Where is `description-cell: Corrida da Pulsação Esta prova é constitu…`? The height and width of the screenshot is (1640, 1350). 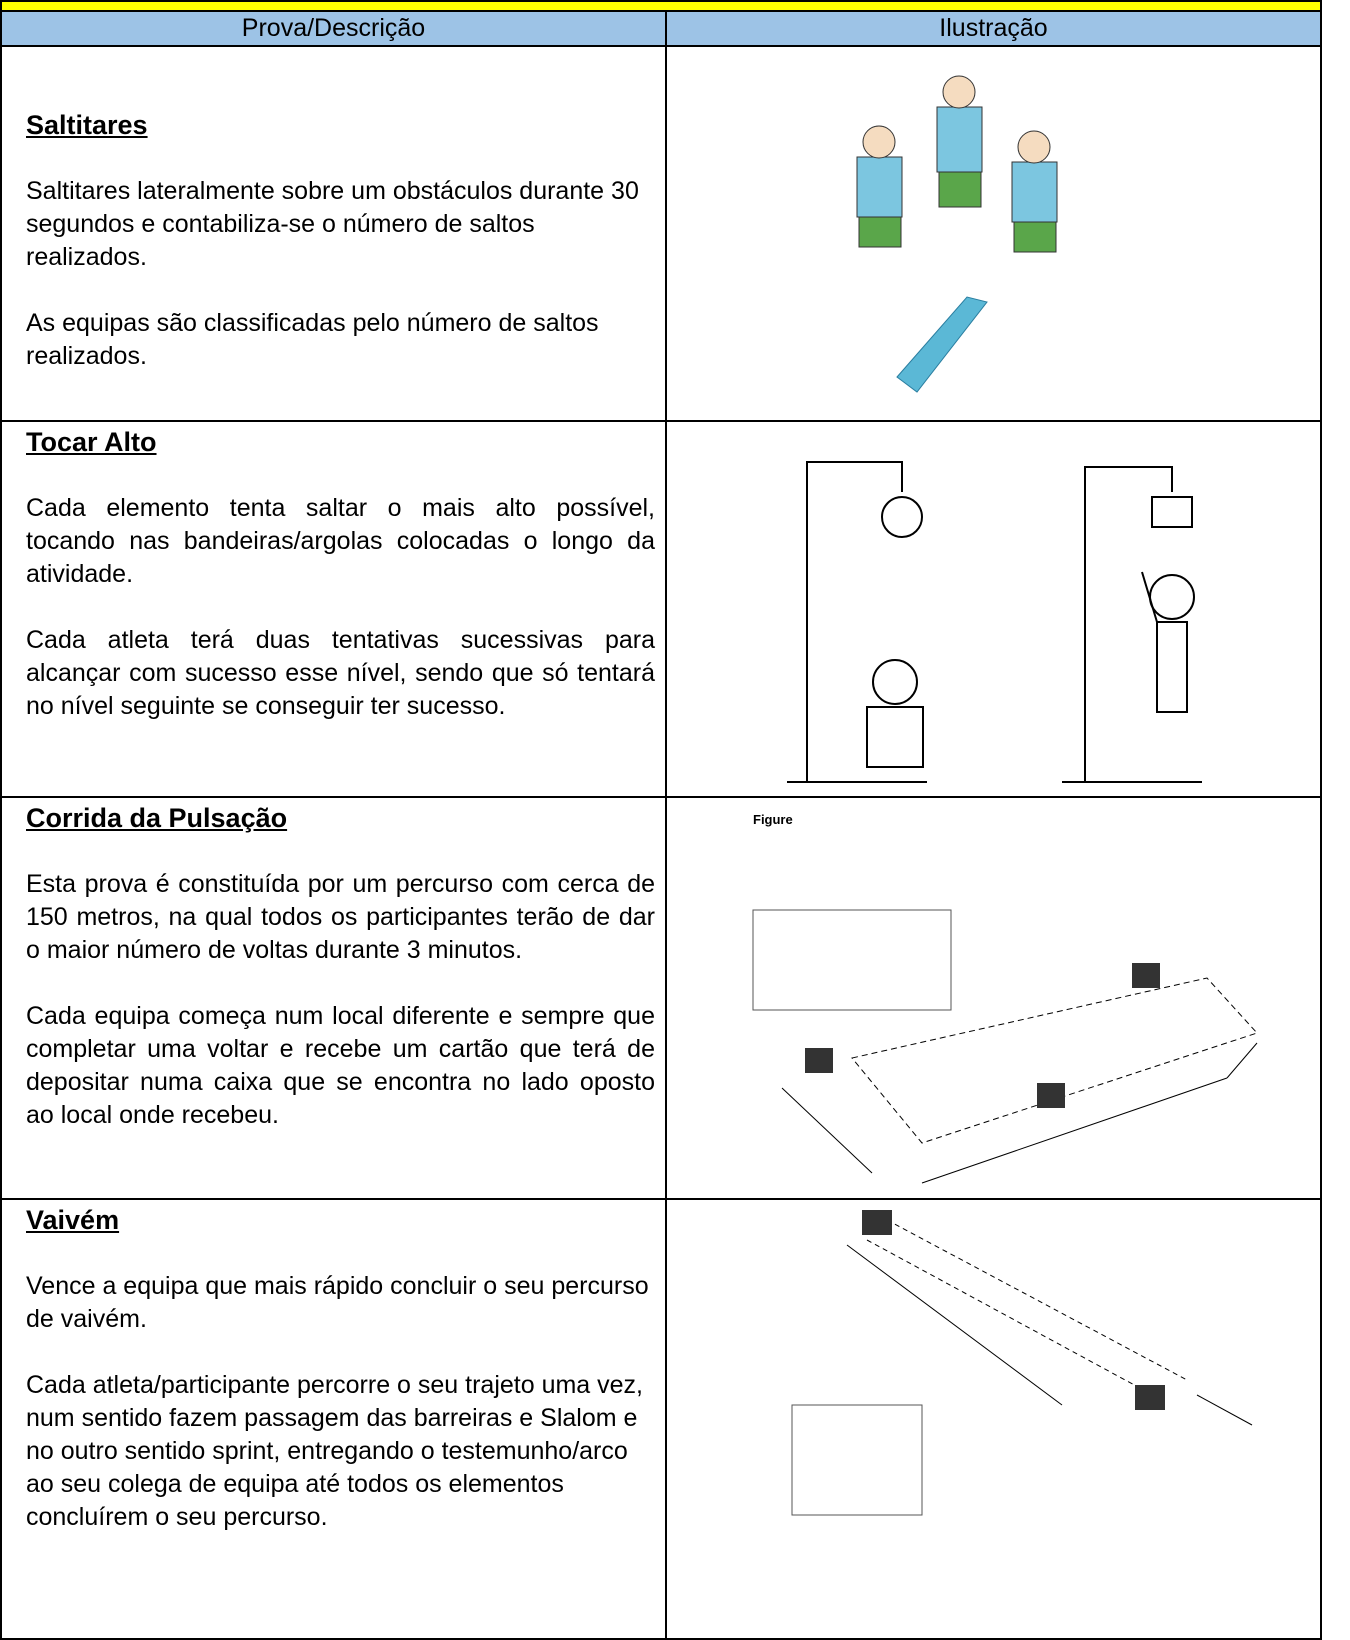 description-cell: Corrida da Pulsação Esta prova é constitu… is located at coordinates (333, 999).